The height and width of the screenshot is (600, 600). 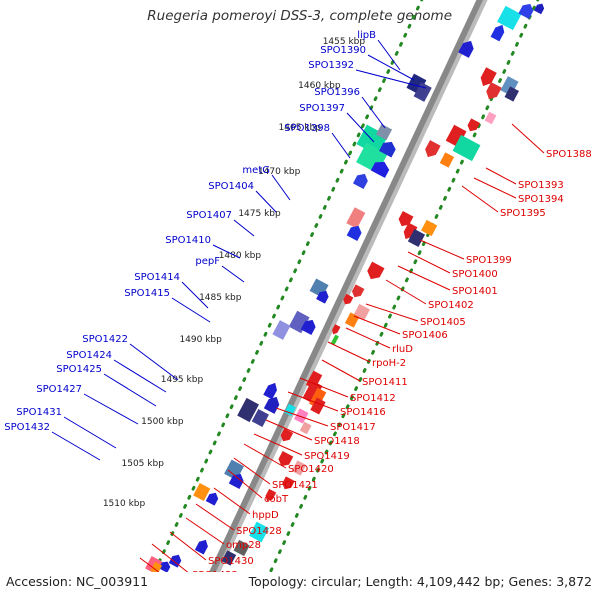 I want to click on gene-label: pepF, so click(x=207, y=261).